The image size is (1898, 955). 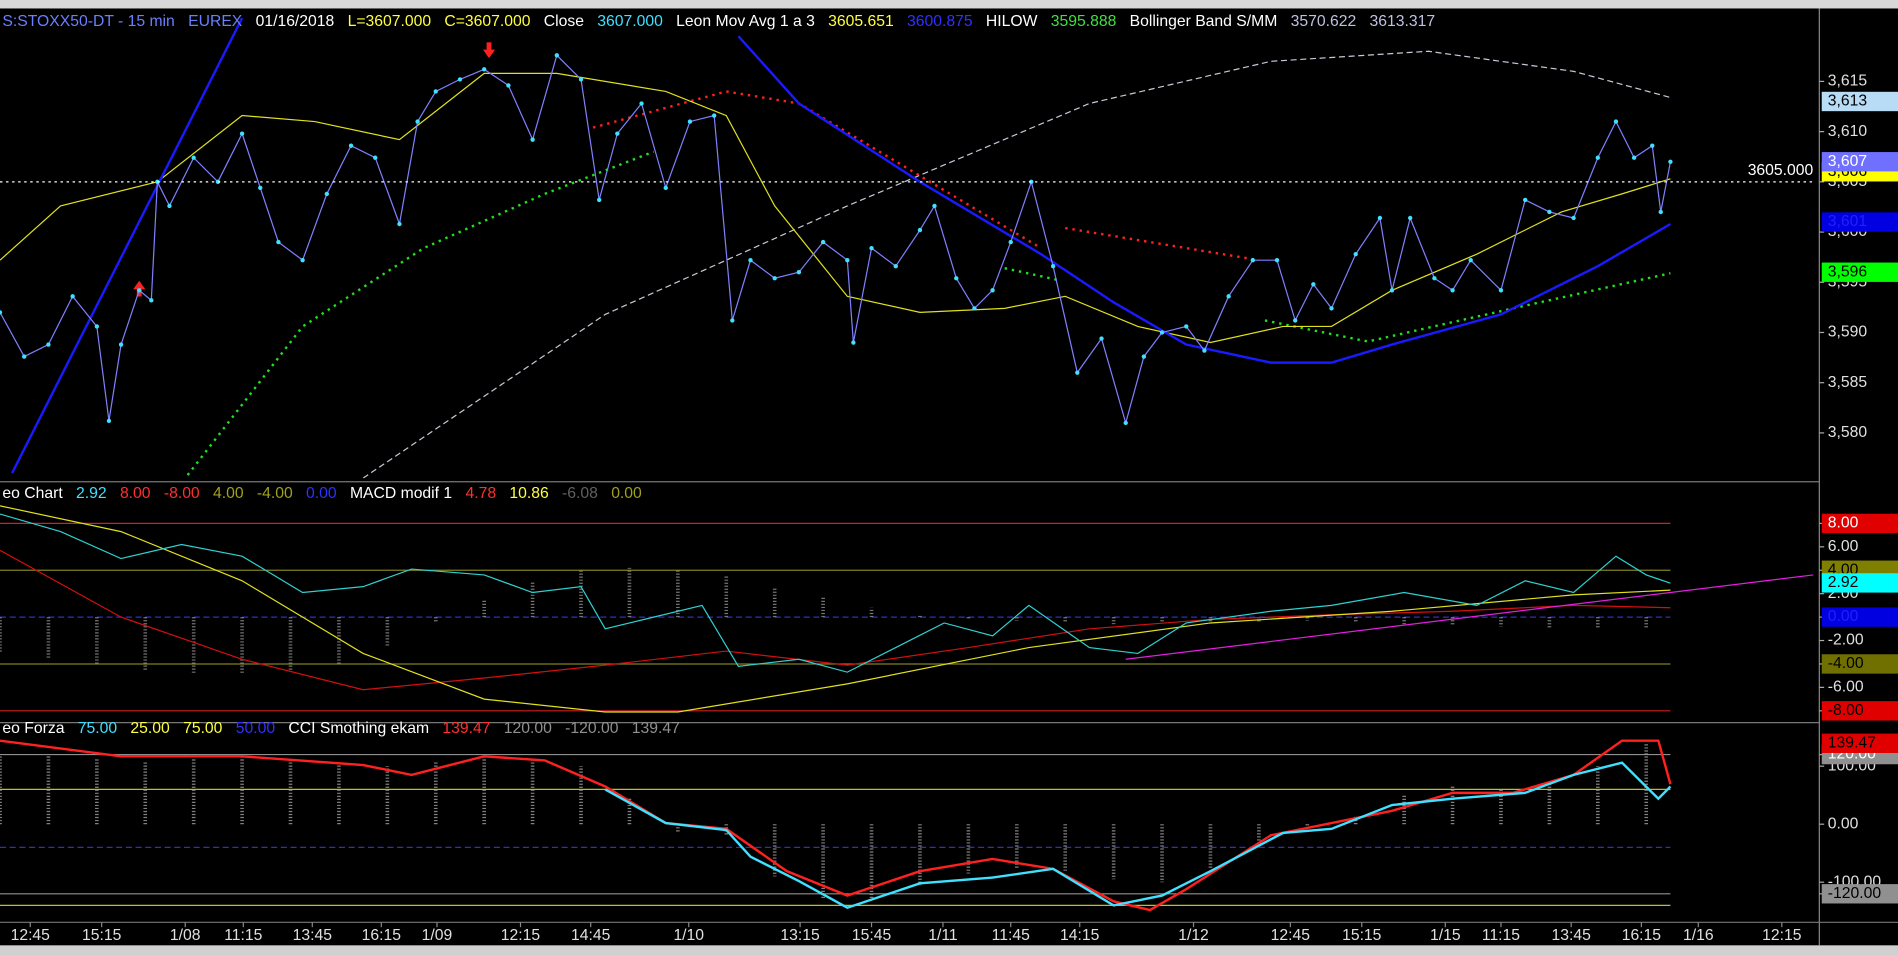 What do you see at coordinates (487, 21) in the screenshot?
I see `legend-item: C=3607.000` at bounding box center [487, 21].